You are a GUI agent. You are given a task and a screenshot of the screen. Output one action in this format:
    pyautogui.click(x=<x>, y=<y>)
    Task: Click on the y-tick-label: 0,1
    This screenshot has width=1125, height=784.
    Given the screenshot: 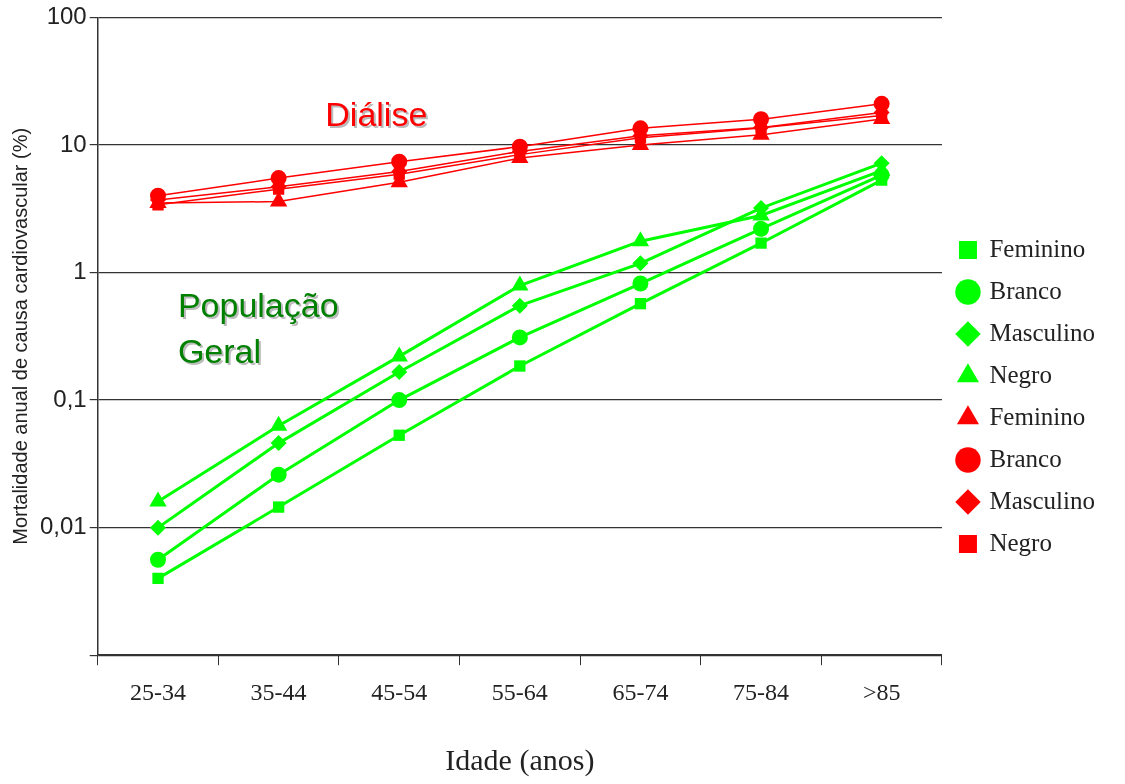 What is the action you would take?
    pyautogui.click(x=70, y=398)
    